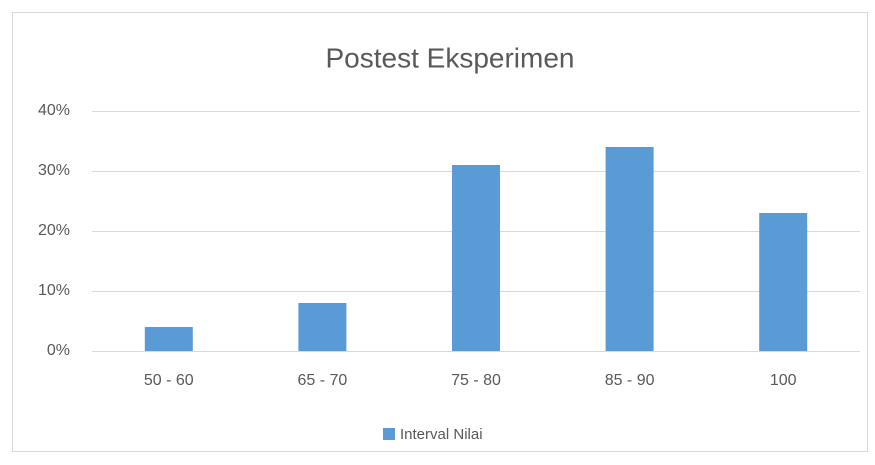  Describe the element at coordinates (783, 380) in the screenshot. I see `x-tick-label: 100` at that location.